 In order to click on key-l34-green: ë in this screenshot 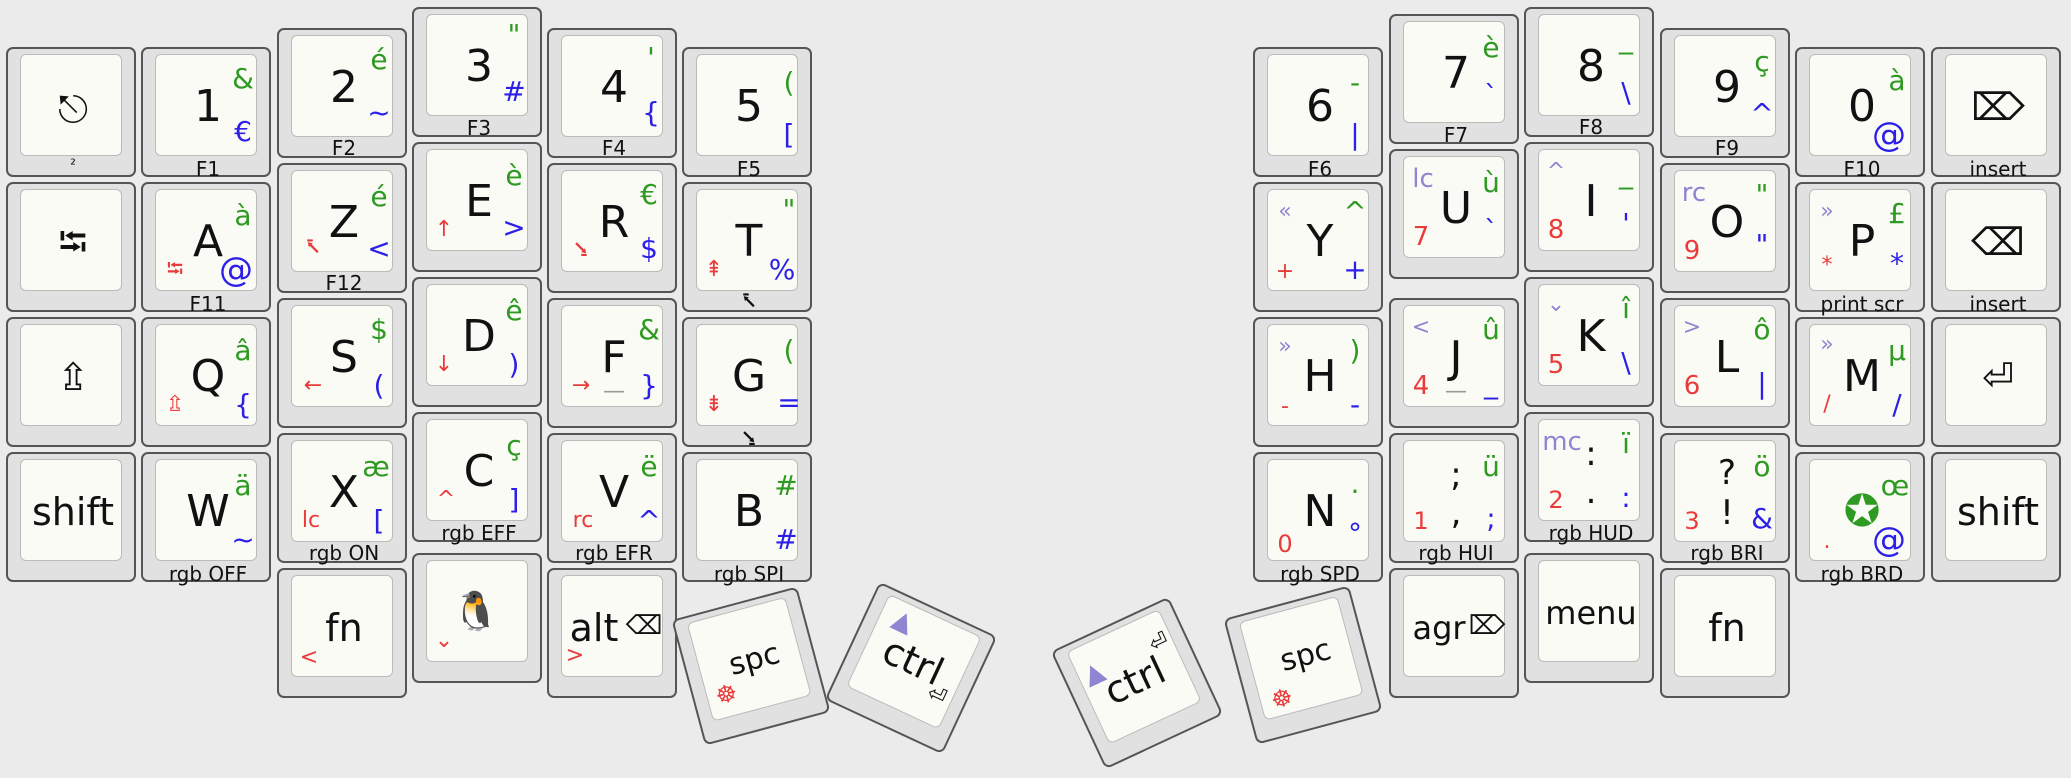, I will do `click(649, 466)`.